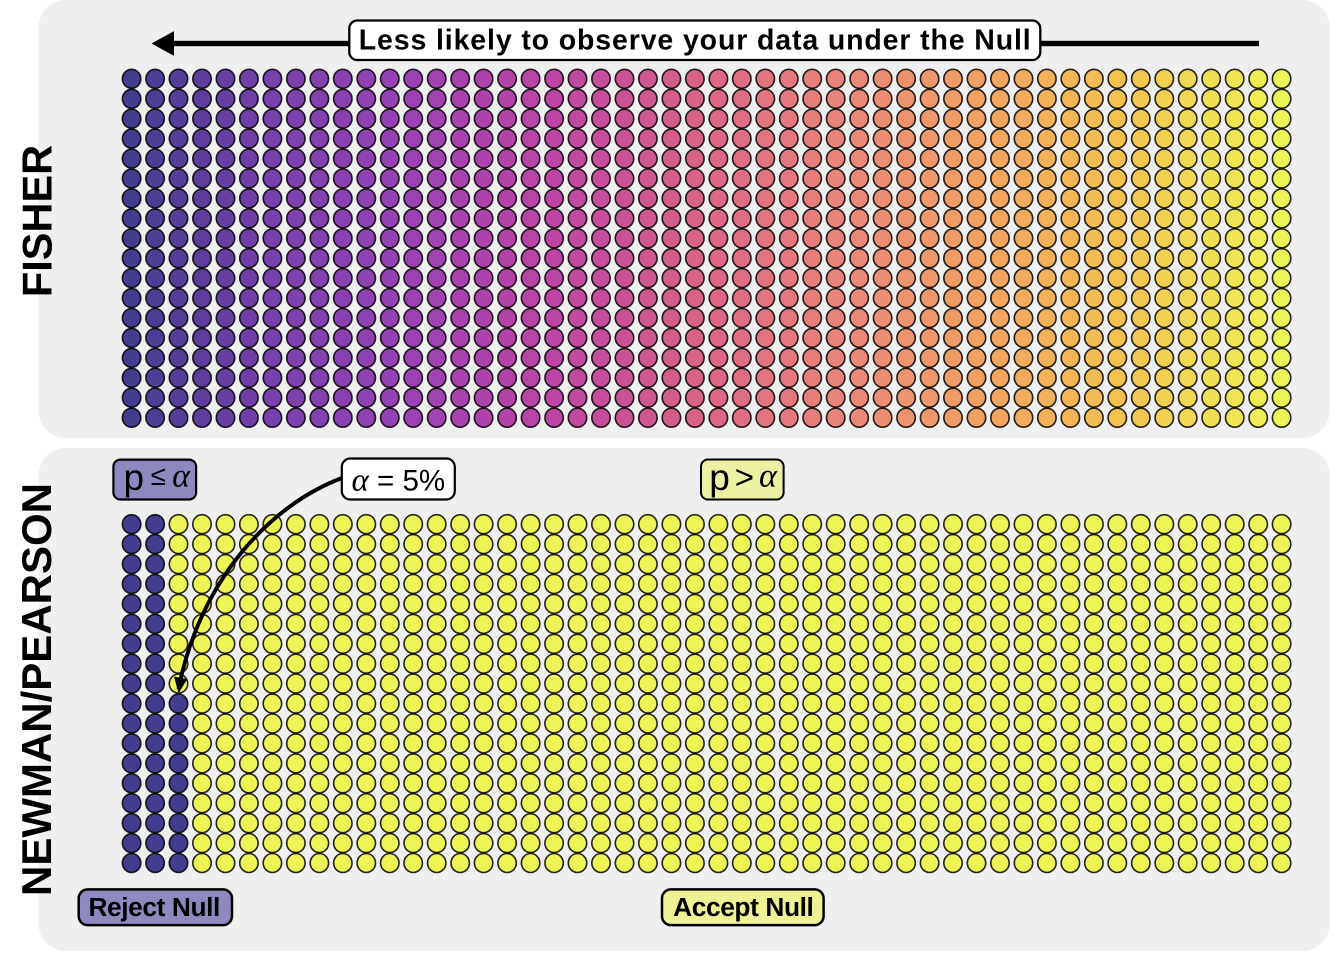  Describe the element at coordinates (743, 907) in the screenshot. I see `svg-text: Accept Null` at that location.